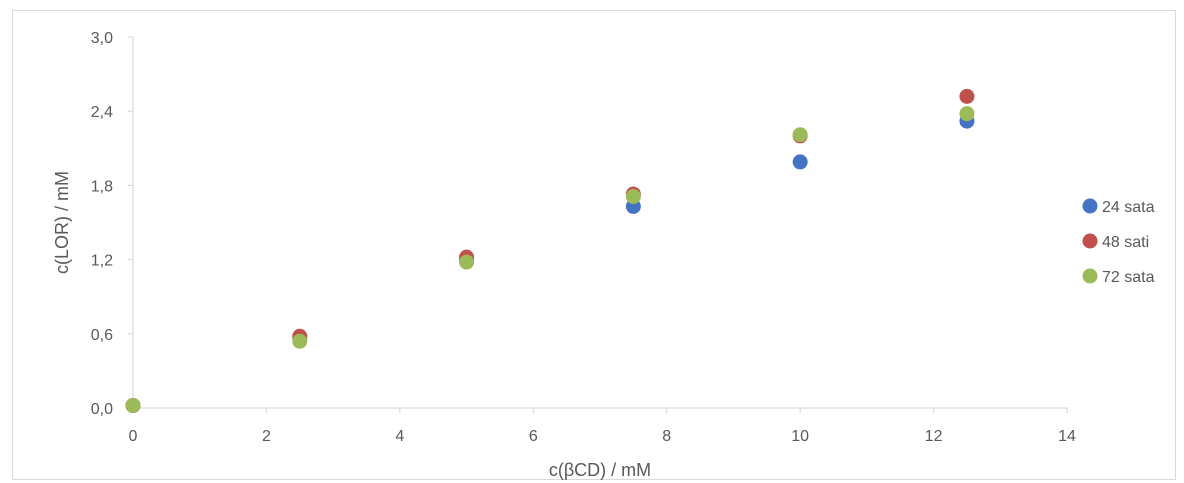  Describe the element at coordinates (112, 224) in the screenshot. I see `y-tick-labels: 0,0 0,6 1,2 1,8 2,4 3,0` at that location.